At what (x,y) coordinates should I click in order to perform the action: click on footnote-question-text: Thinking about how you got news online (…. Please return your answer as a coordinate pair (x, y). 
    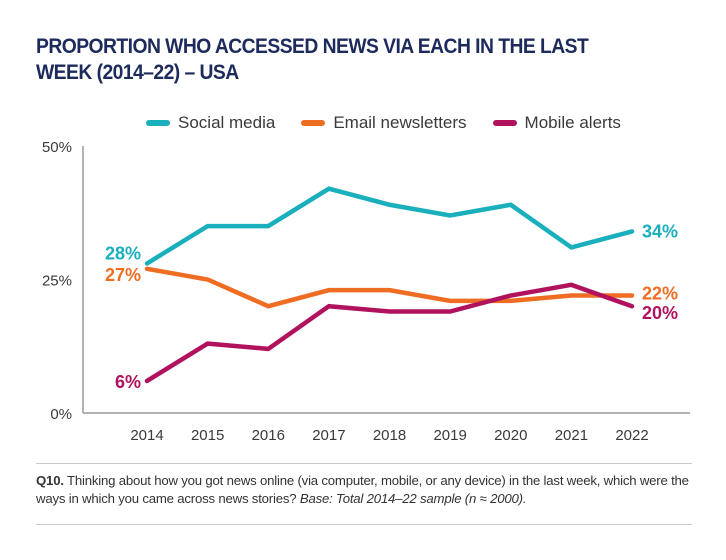
    Looking at the image, I should click on (362, 489).